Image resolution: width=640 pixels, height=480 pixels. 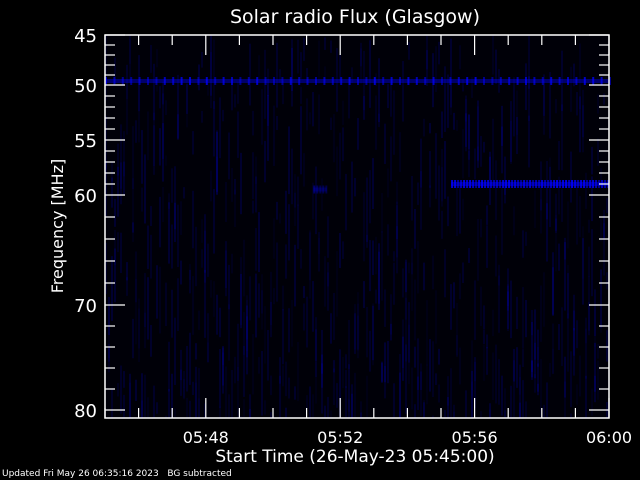 What do you see at coordinates (475, 437) in the screenshot?
I see `x-tick-label: 05:56` at bounding box center [475, 437].